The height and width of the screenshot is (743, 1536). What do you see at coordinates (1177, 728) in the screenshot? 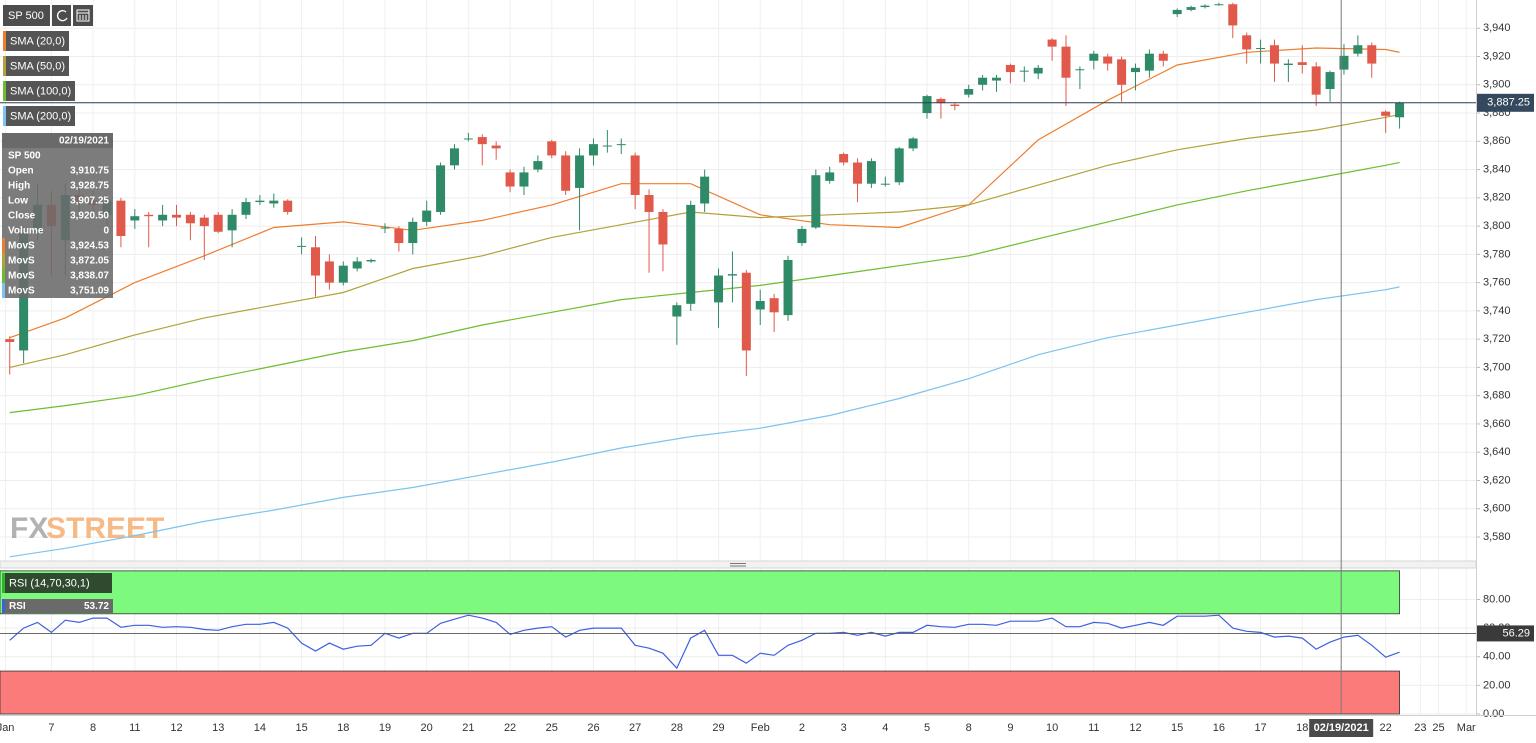
I see `x-tick-label: 15` at bounding box center [1177, 728].